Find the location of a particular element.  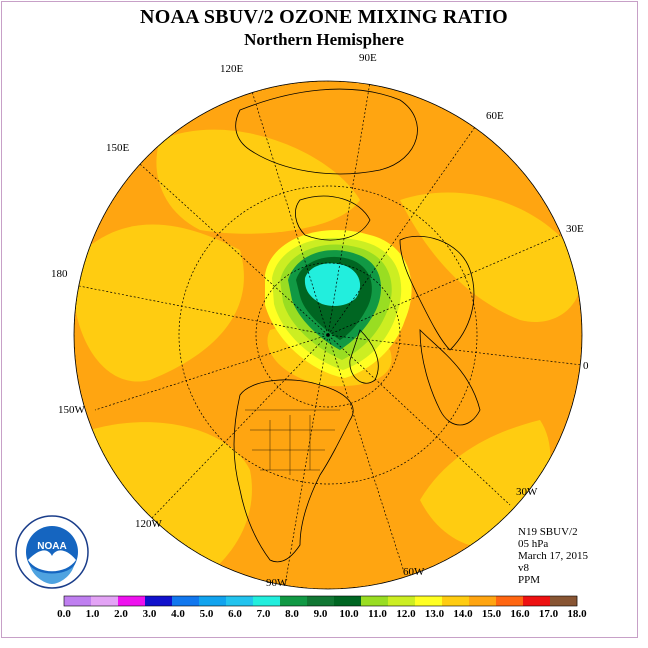

map-subtitle: Northern Hemisphere is located at coordinates (324, 39).